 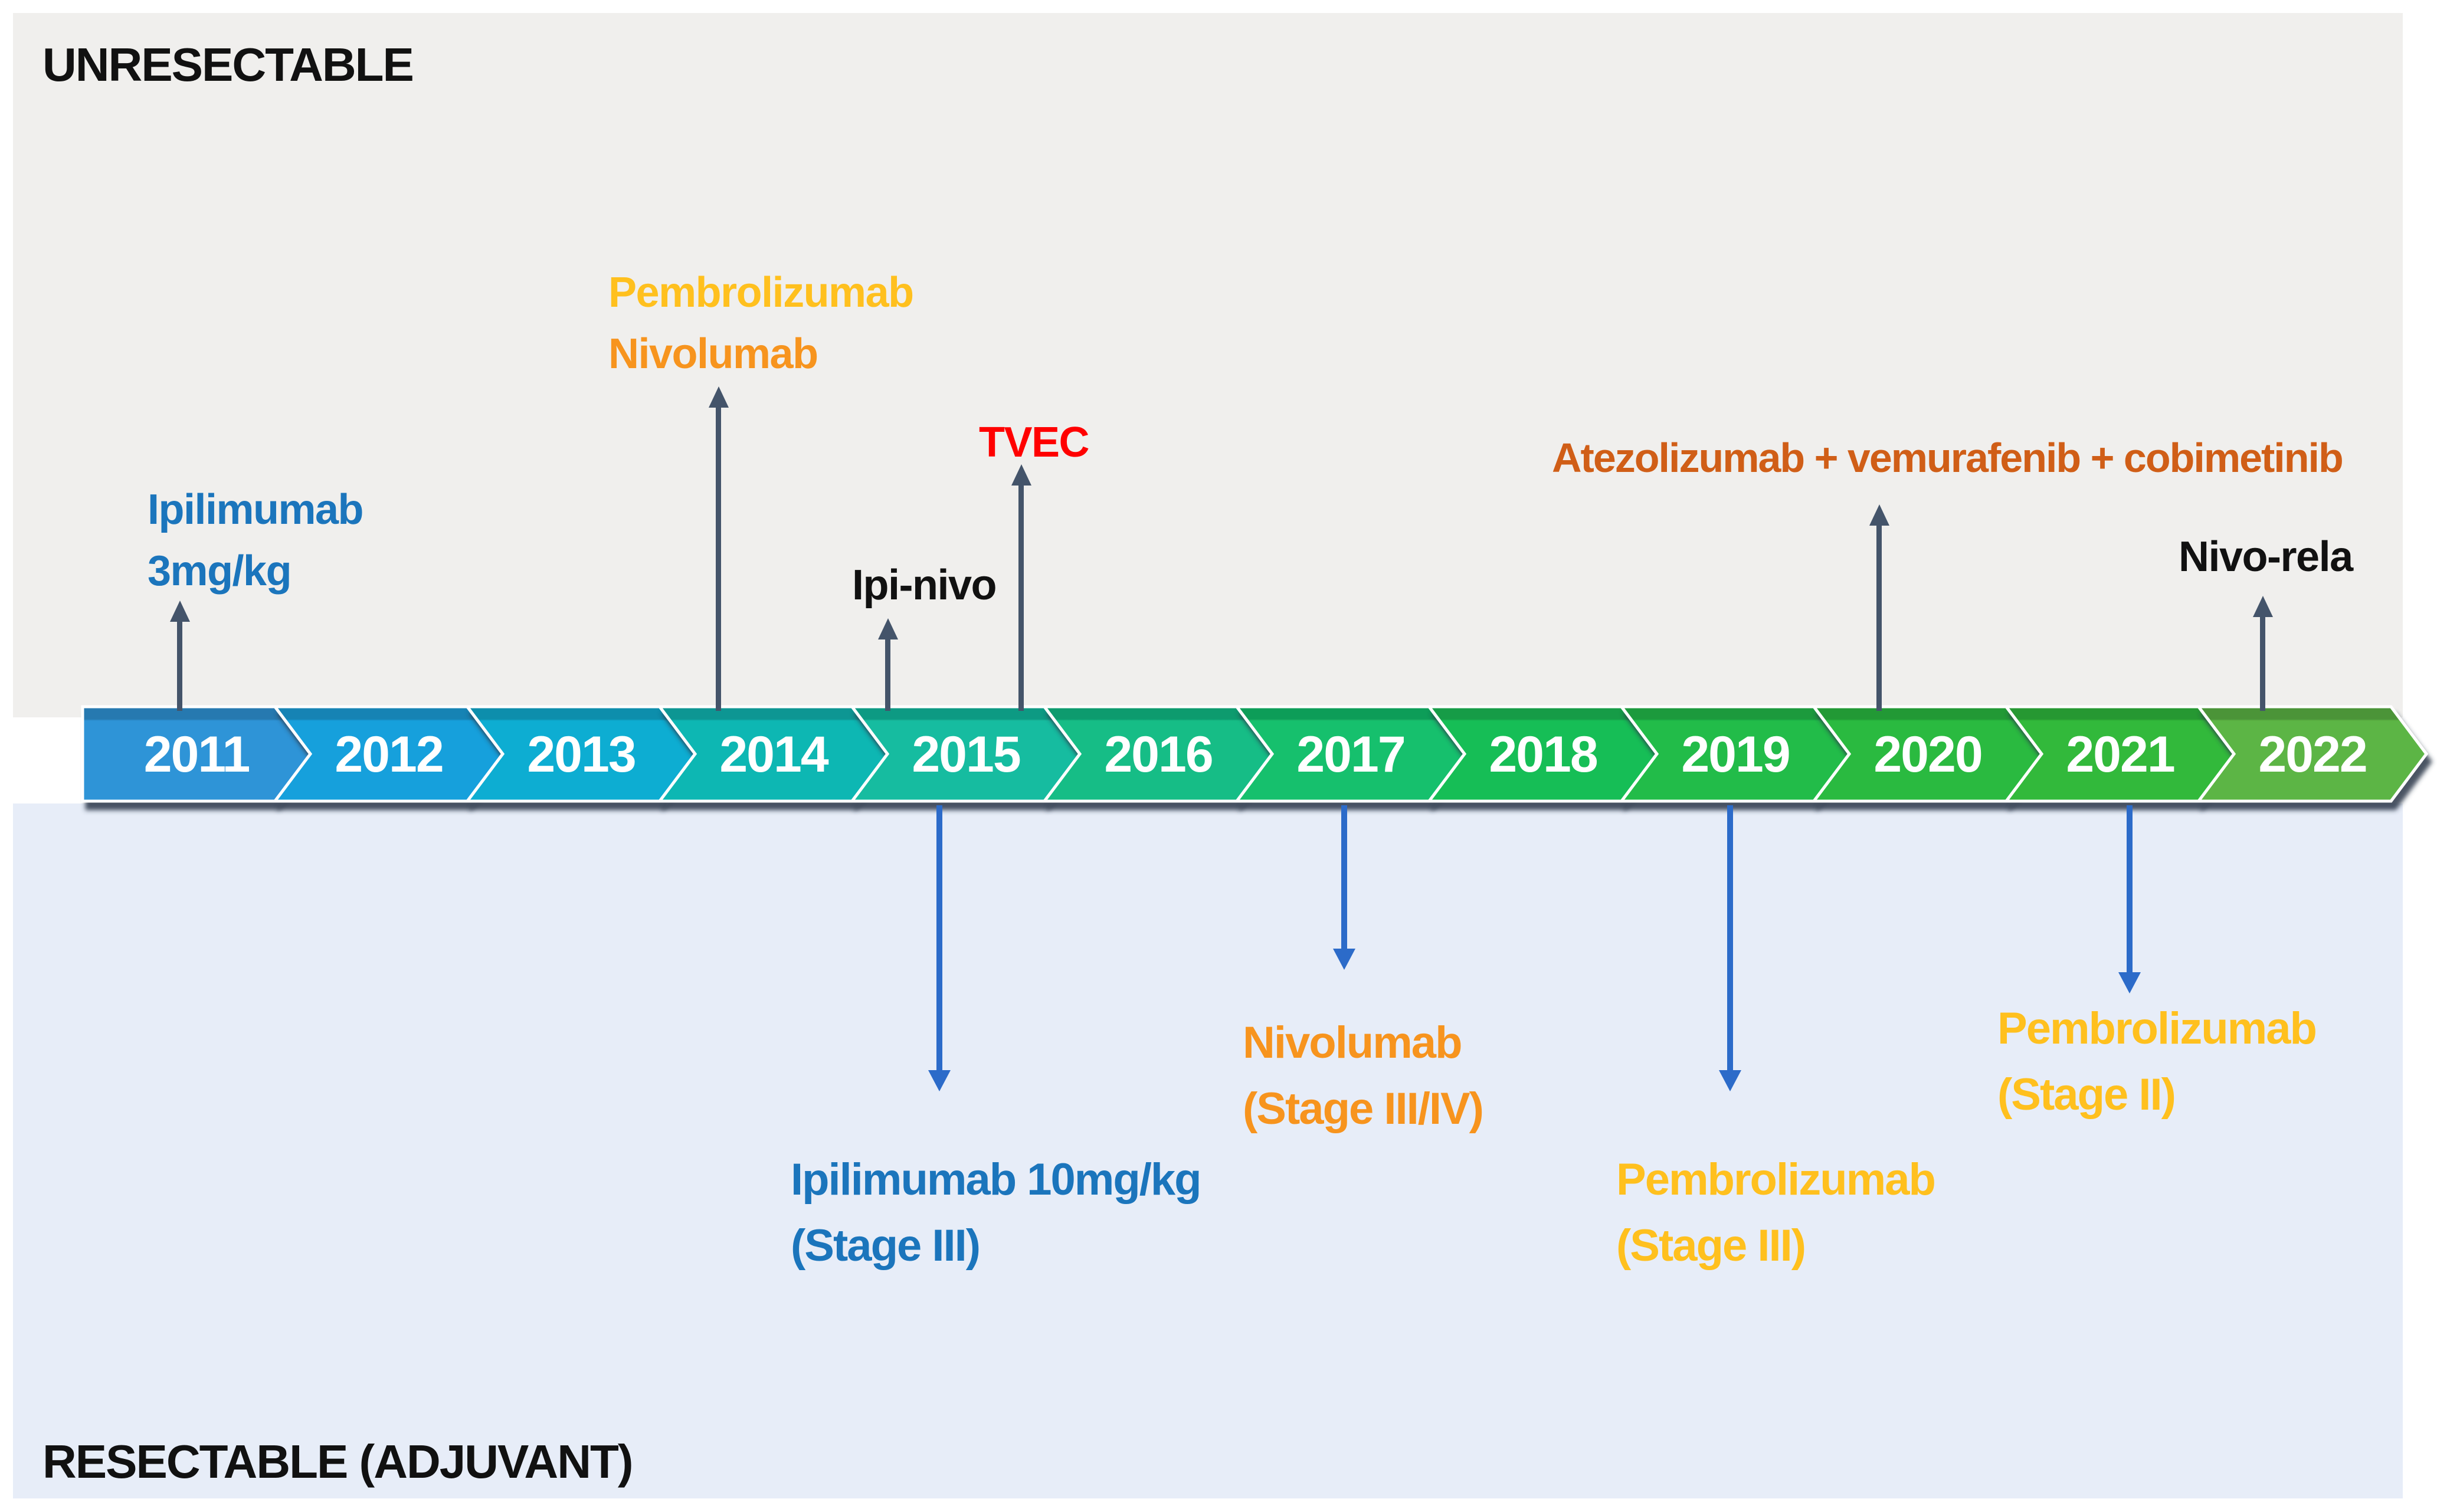 What do you see at coordinates (337, 1461) in the screenshot?
I see `section-title-resectable: RESECTABLE (ADJUVANT)` at bounding box center [337, 1461].